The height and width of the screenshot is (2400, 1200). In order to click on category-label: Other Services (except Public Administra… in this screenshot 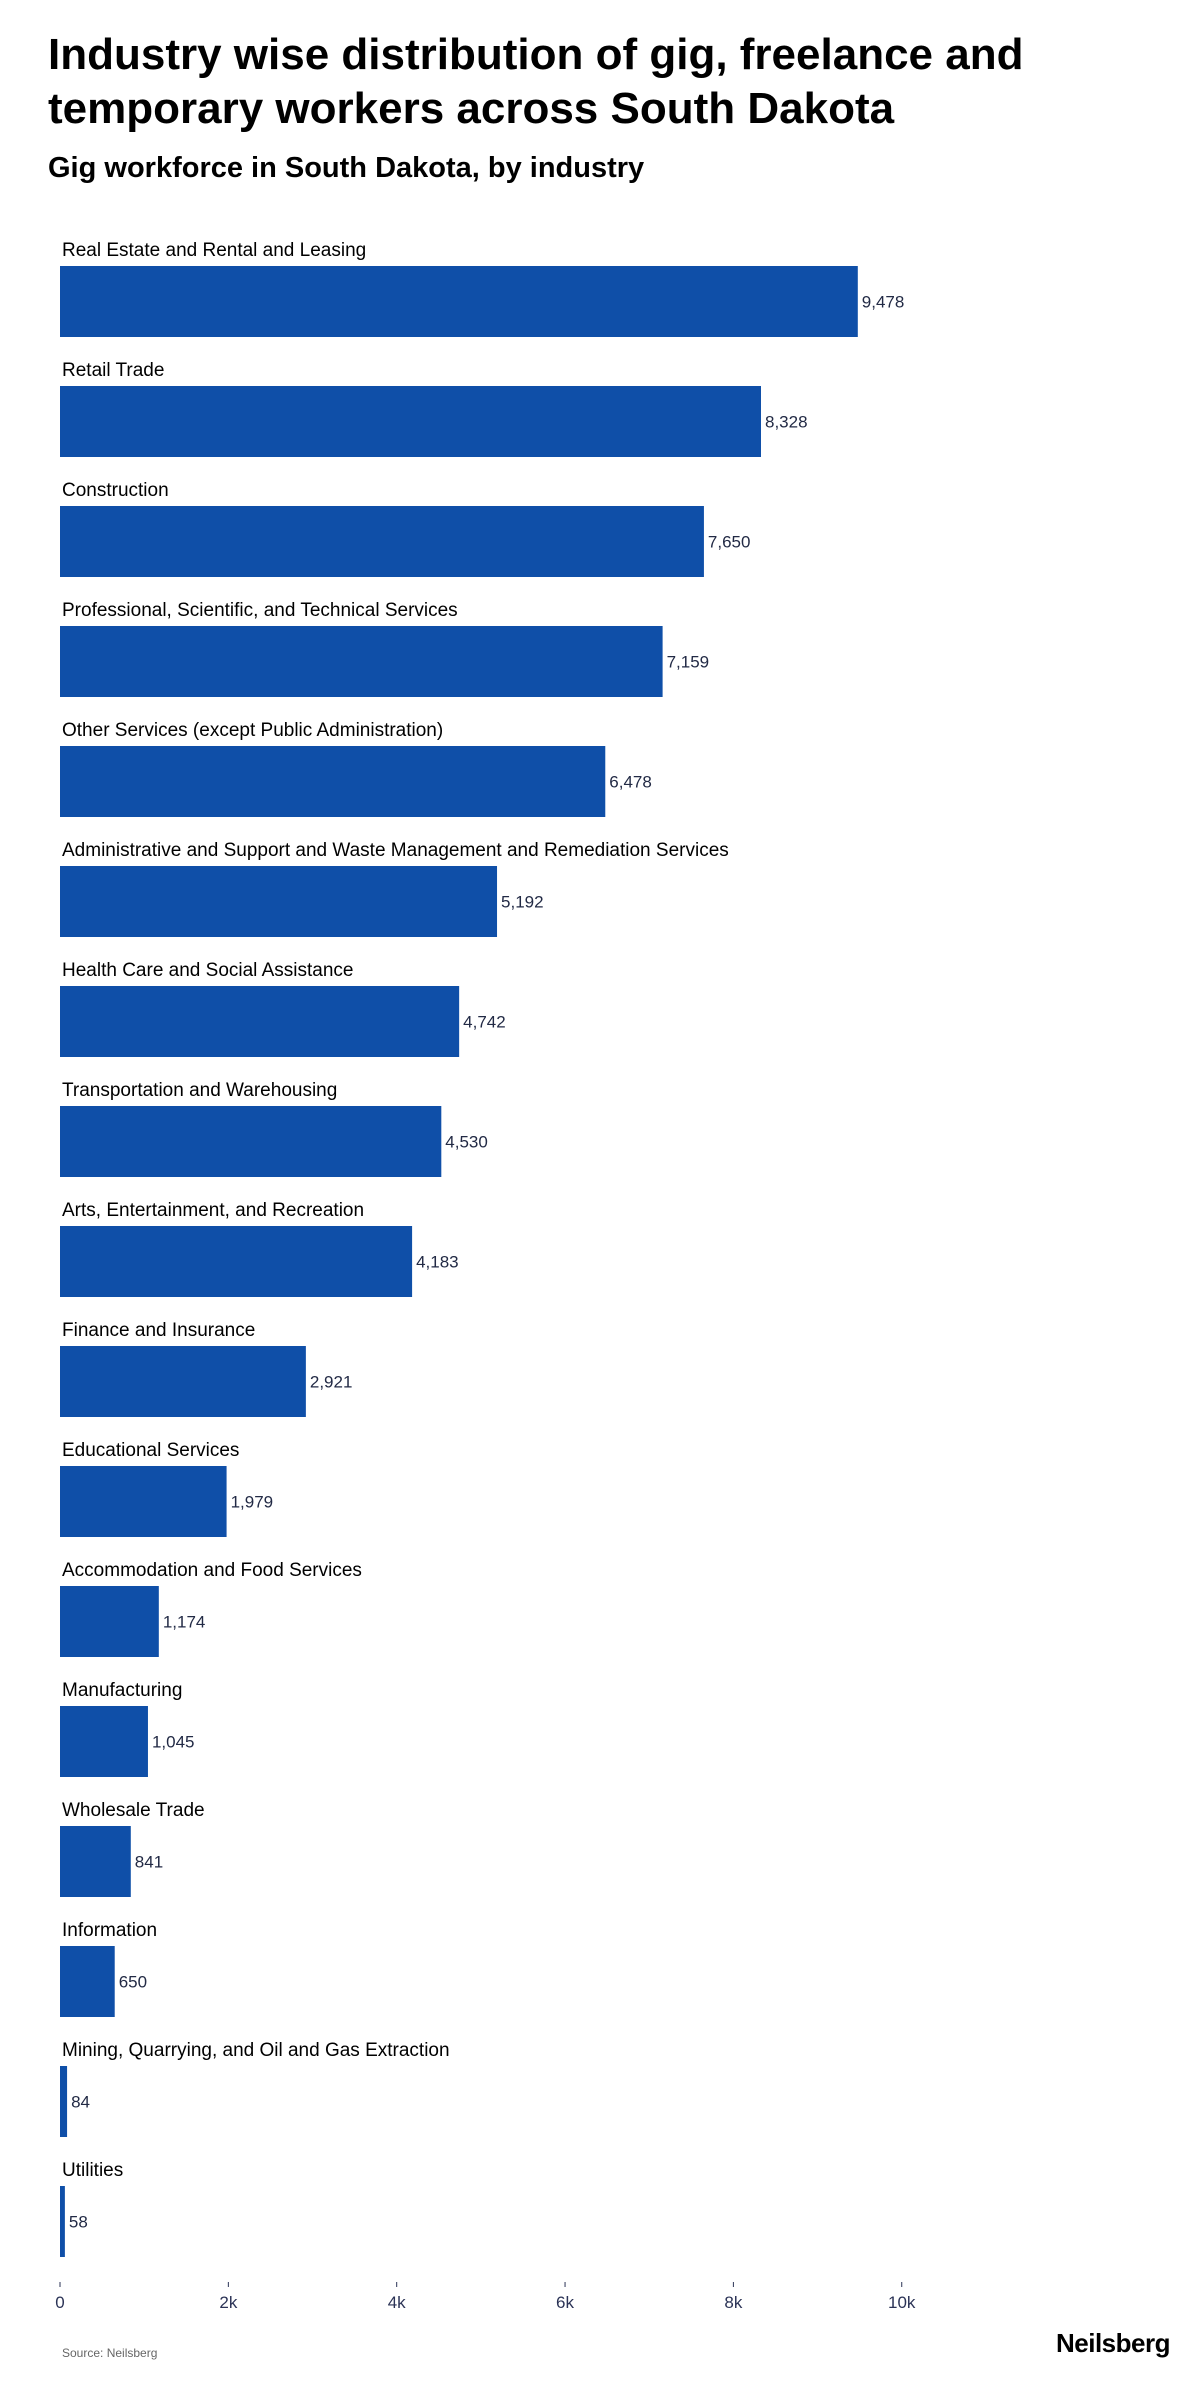, I will do `click(252, 730)`.